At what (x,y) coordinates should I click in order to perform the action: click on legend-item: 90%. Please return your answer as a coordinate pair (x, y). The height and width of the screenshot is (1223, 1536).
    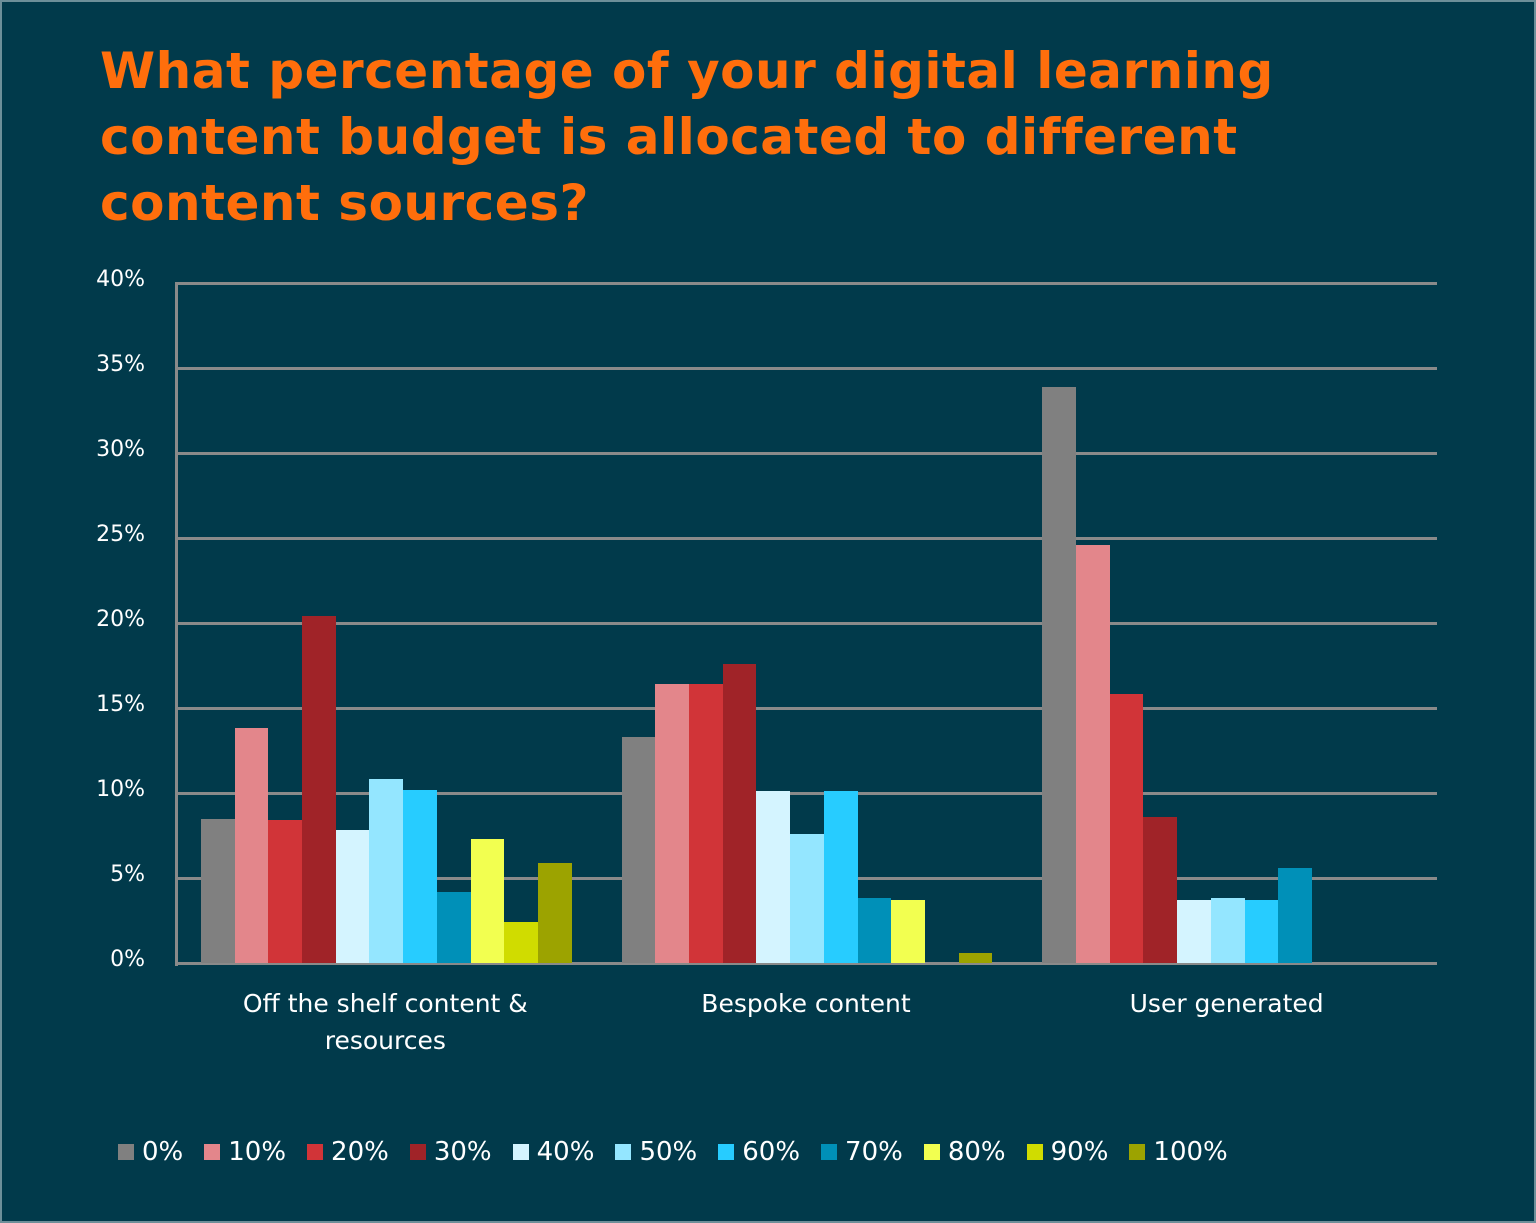
    Looking at the image, I should click on (1067, 1152).